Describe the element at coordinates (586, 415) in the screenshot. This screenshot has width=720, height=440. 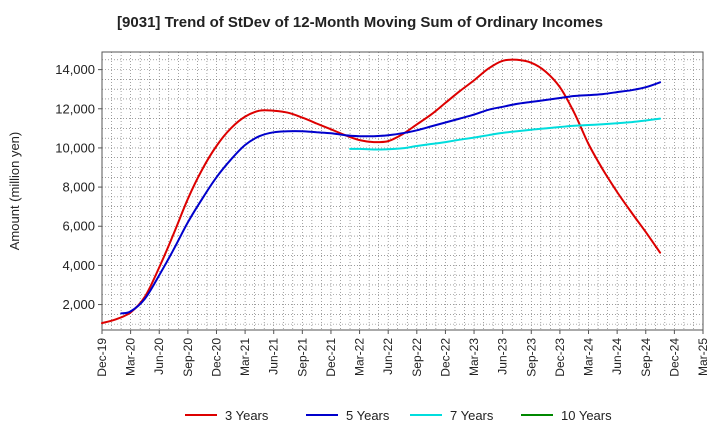
I see `legend-label: 10 Years` at that location.